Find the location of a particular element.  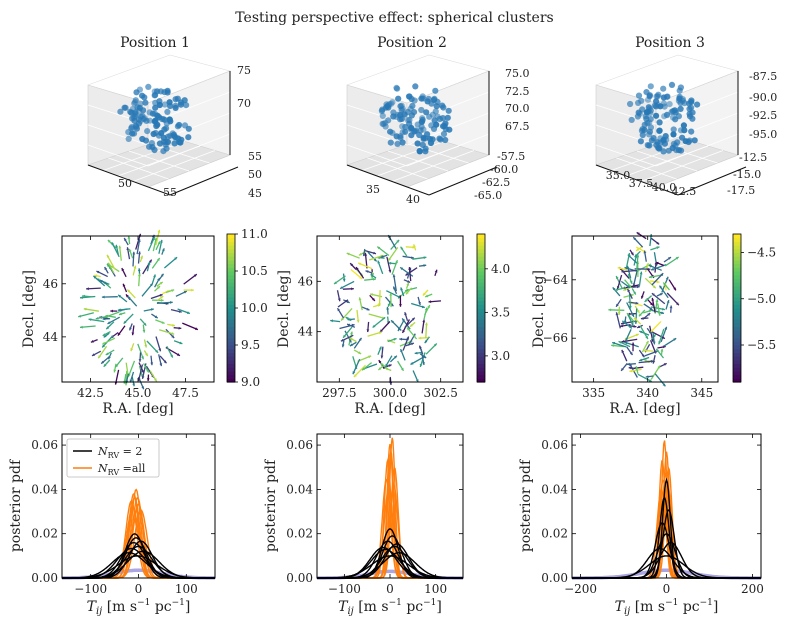

y-tick-label: -60.0 is located at coordinates (504, 169).